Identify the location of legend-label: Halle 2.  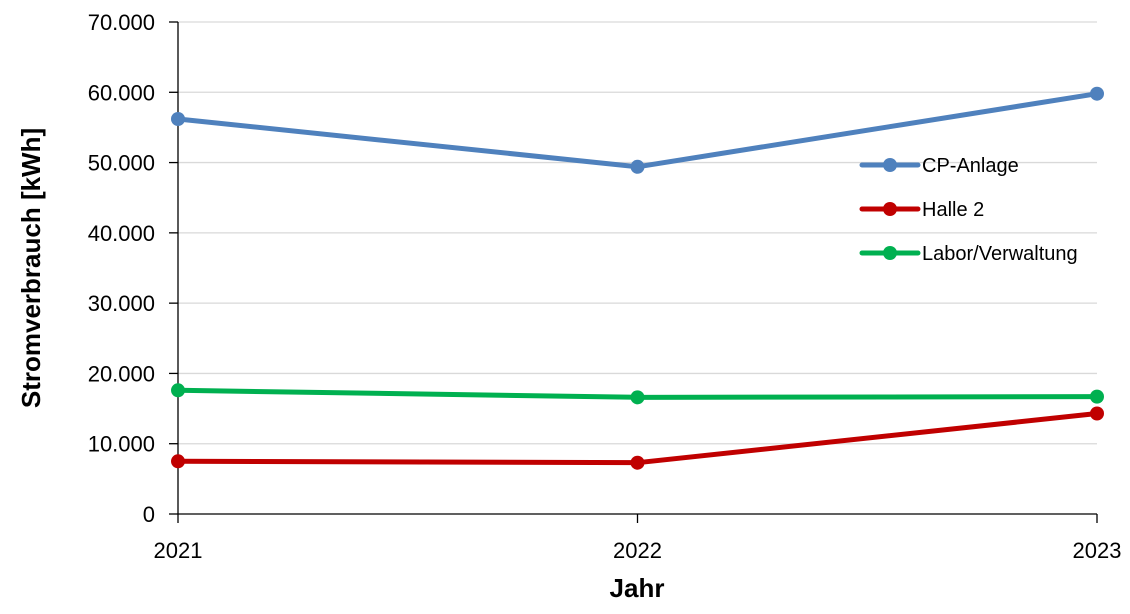
(953, 210).